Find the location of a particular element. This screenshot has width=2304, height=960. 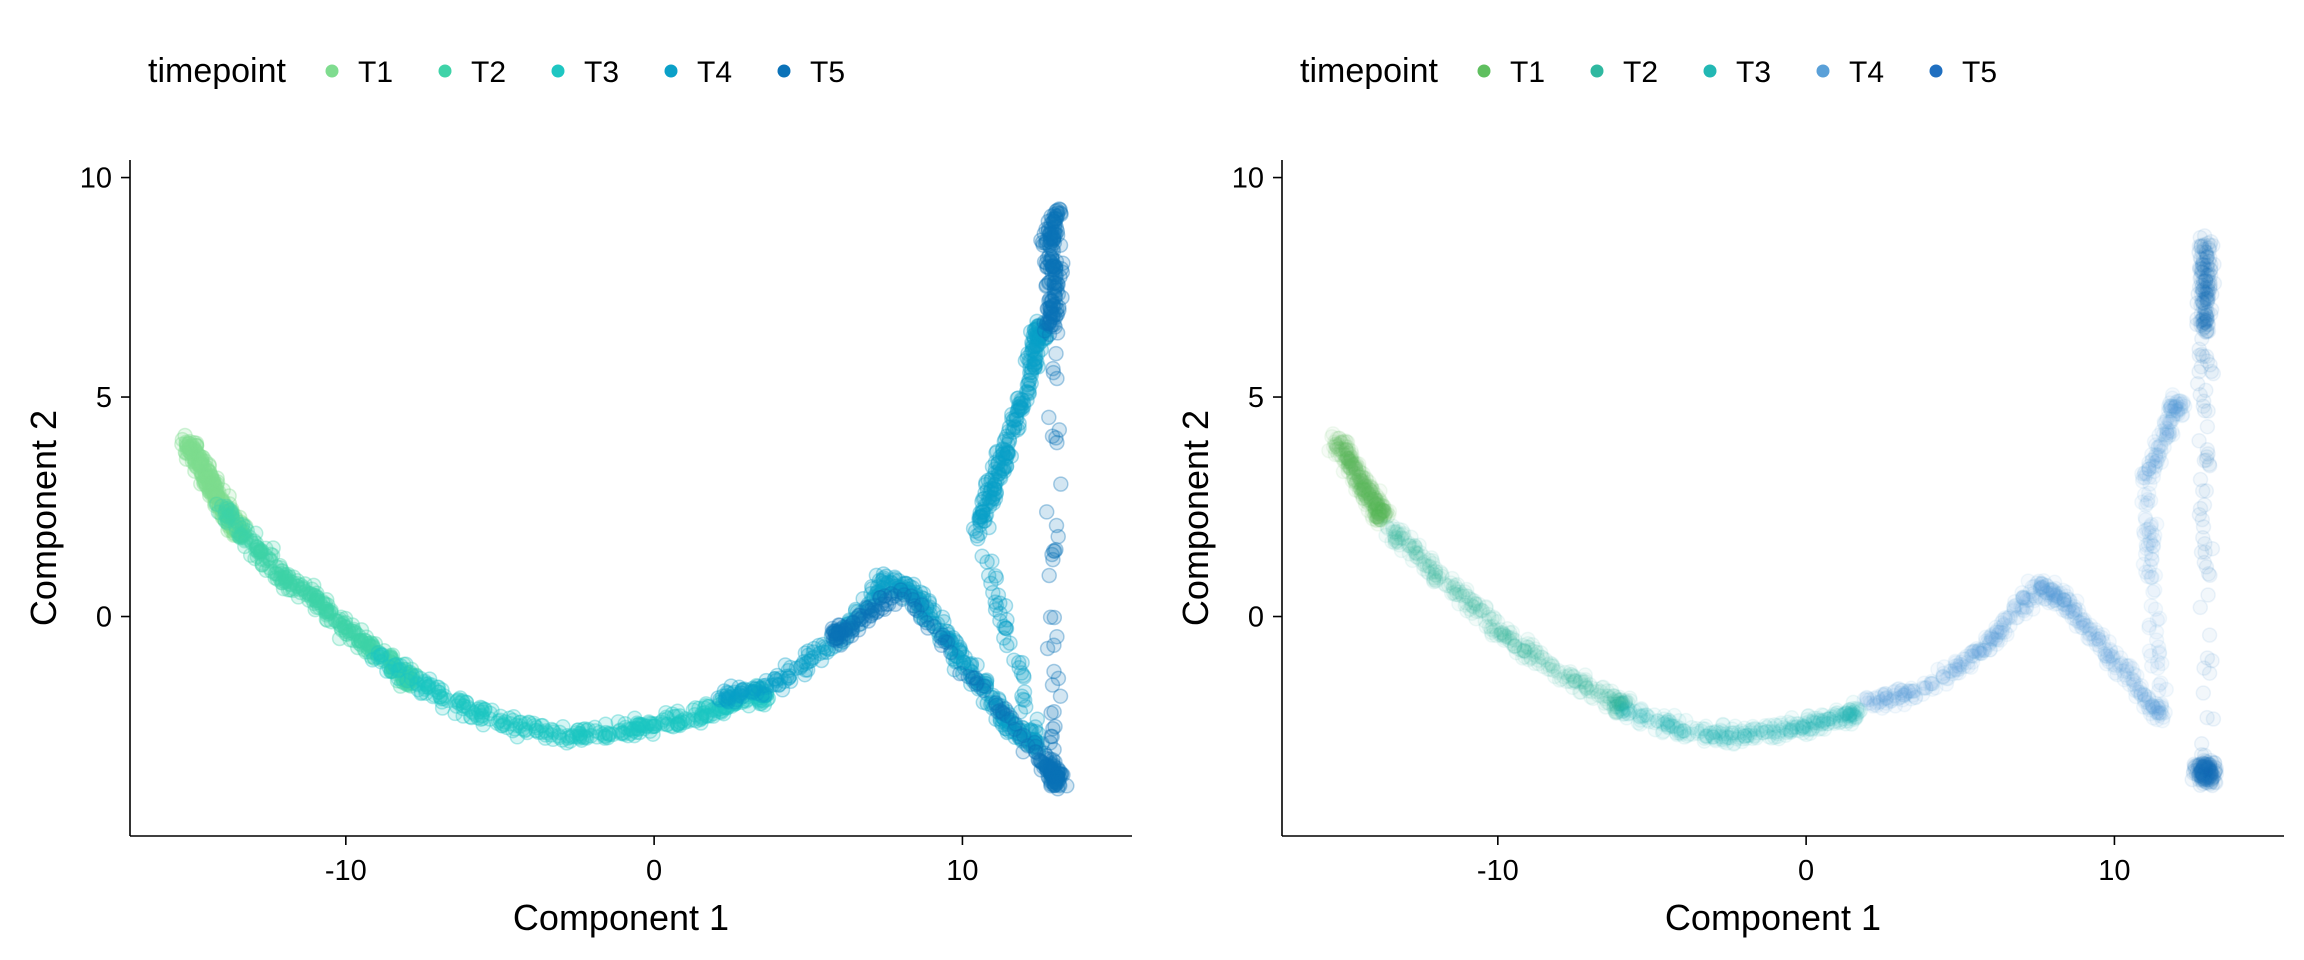

legend-key-T1 is located at coordinates (332, 71).